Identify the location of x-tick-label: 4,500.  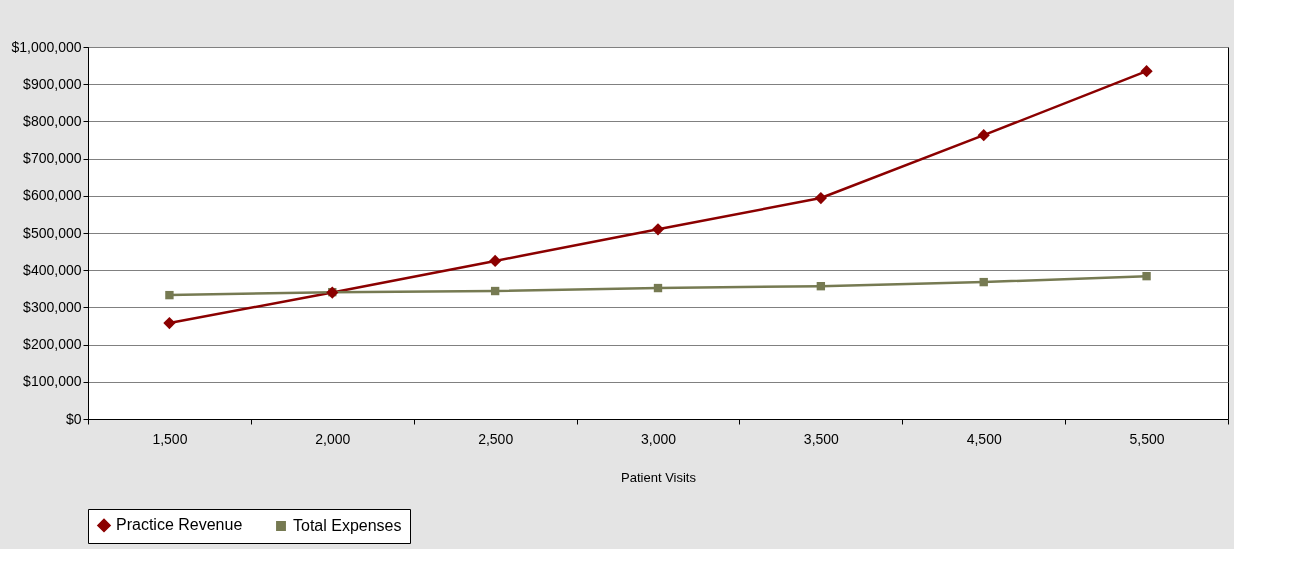
(984, 438).